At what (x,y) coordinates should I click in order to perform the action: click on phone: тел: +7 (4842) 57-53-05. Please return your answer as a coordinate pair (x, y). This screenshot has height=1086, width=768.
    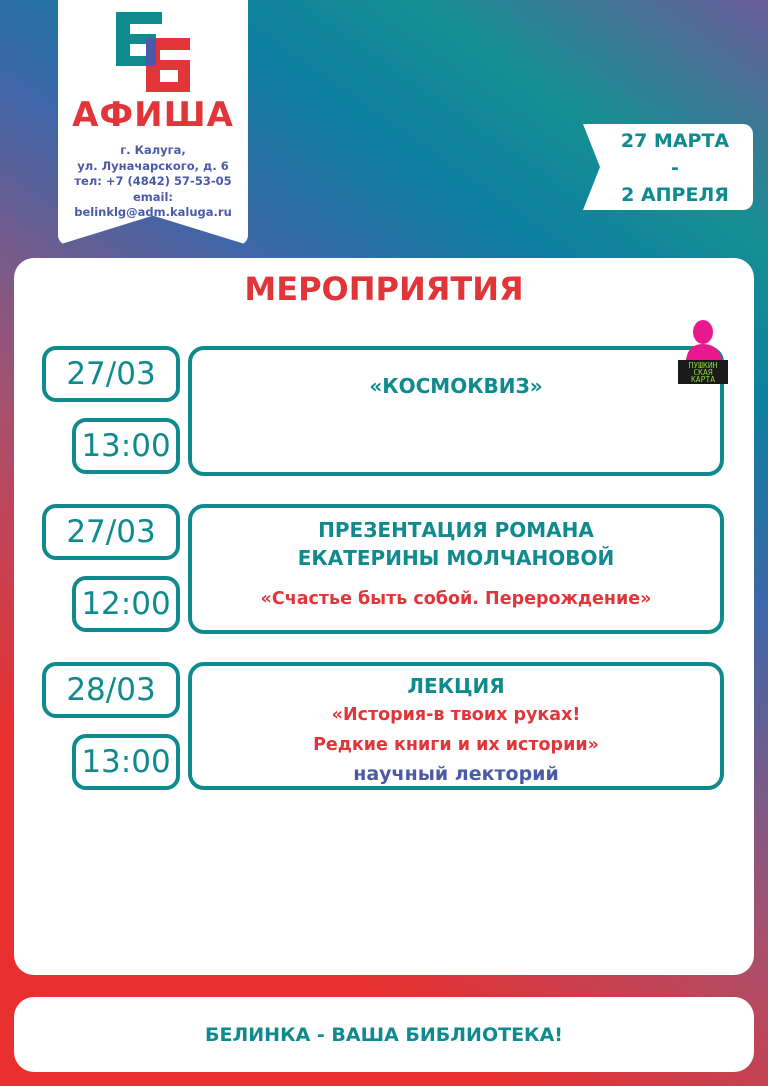
    Looking at the image, I should click on (153, 181).